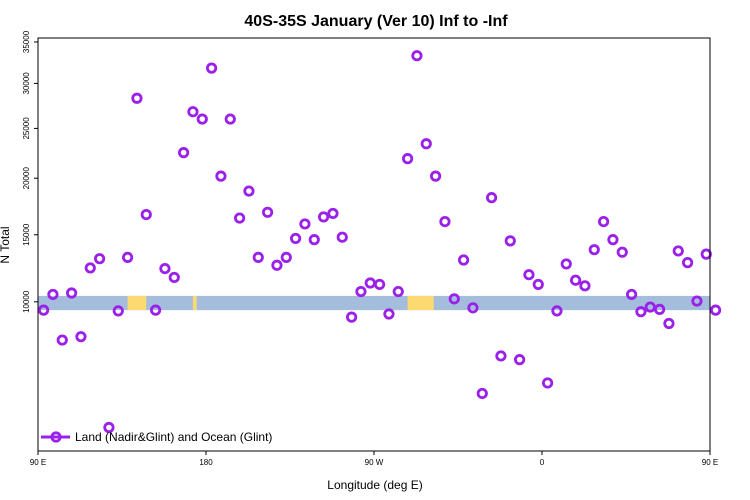 Image resolution: width=750 pixels, height=500 pixels. I want to click on y-tick-label: 30000, so click(26, 83).